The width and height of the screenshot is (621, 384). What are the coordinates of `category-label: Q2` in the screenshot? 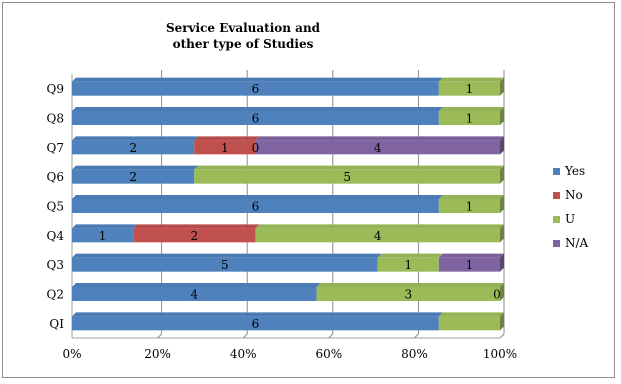 It's located at (55, 295).